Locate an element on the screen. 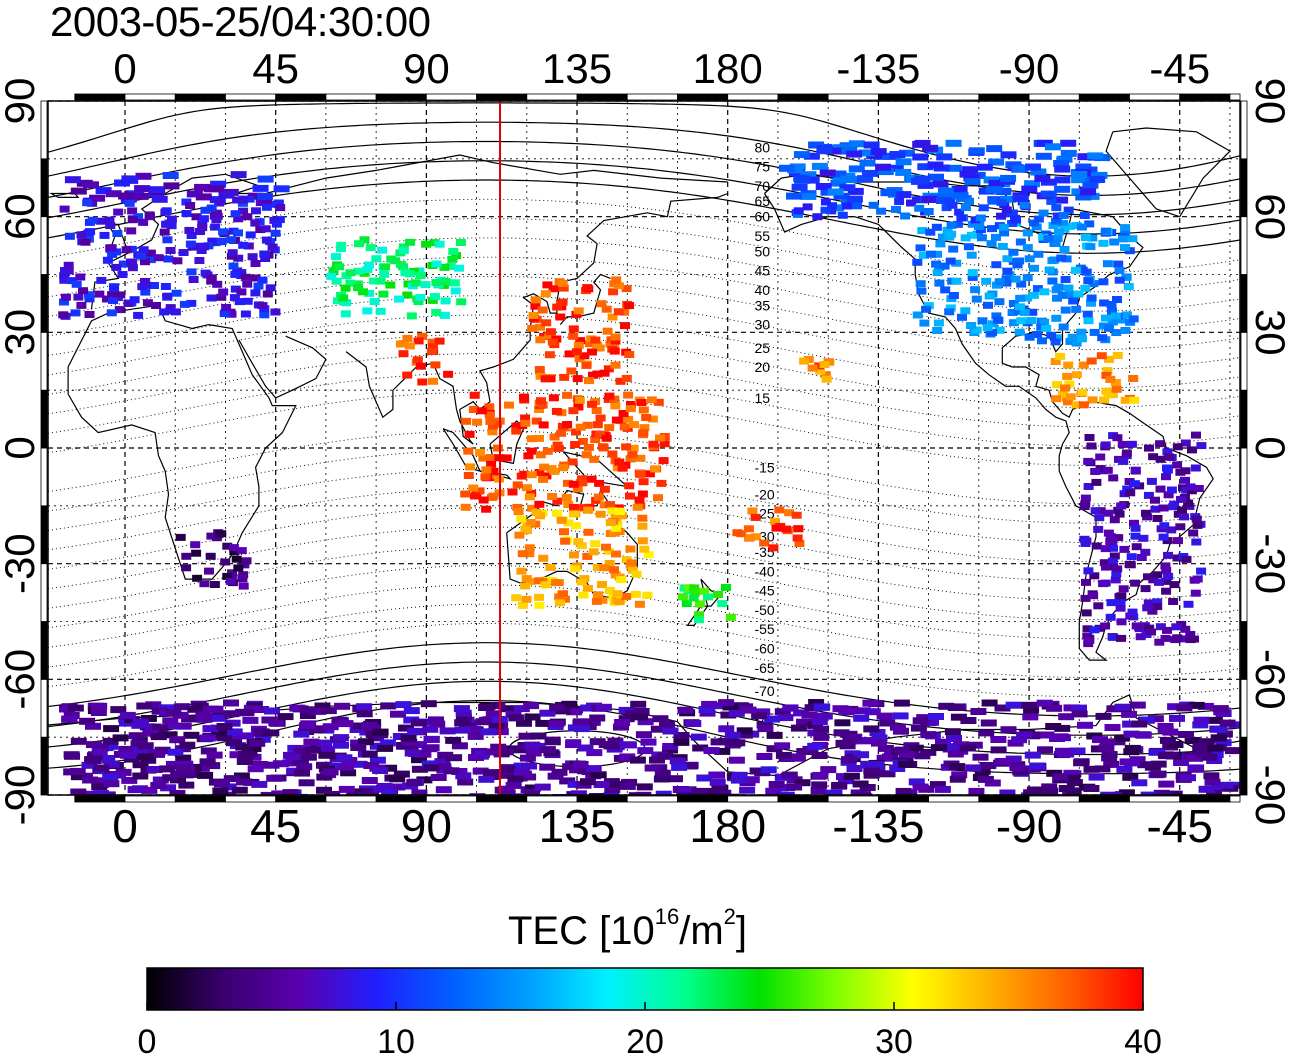  lon-tick-label-top: -135 is located at coordinates (878, 68).